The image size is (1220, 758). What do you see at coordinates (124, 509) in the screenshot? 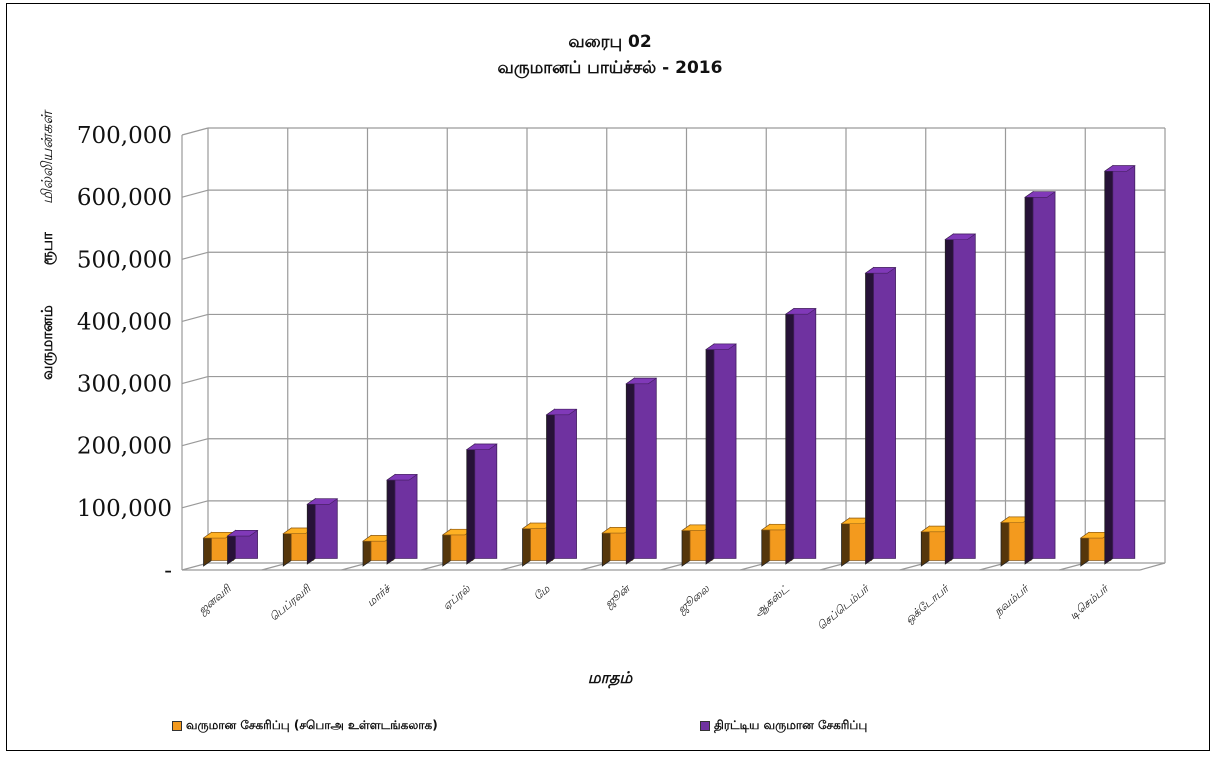
I see `y-tick-label: 100,000` at bounding box center [124, 509].